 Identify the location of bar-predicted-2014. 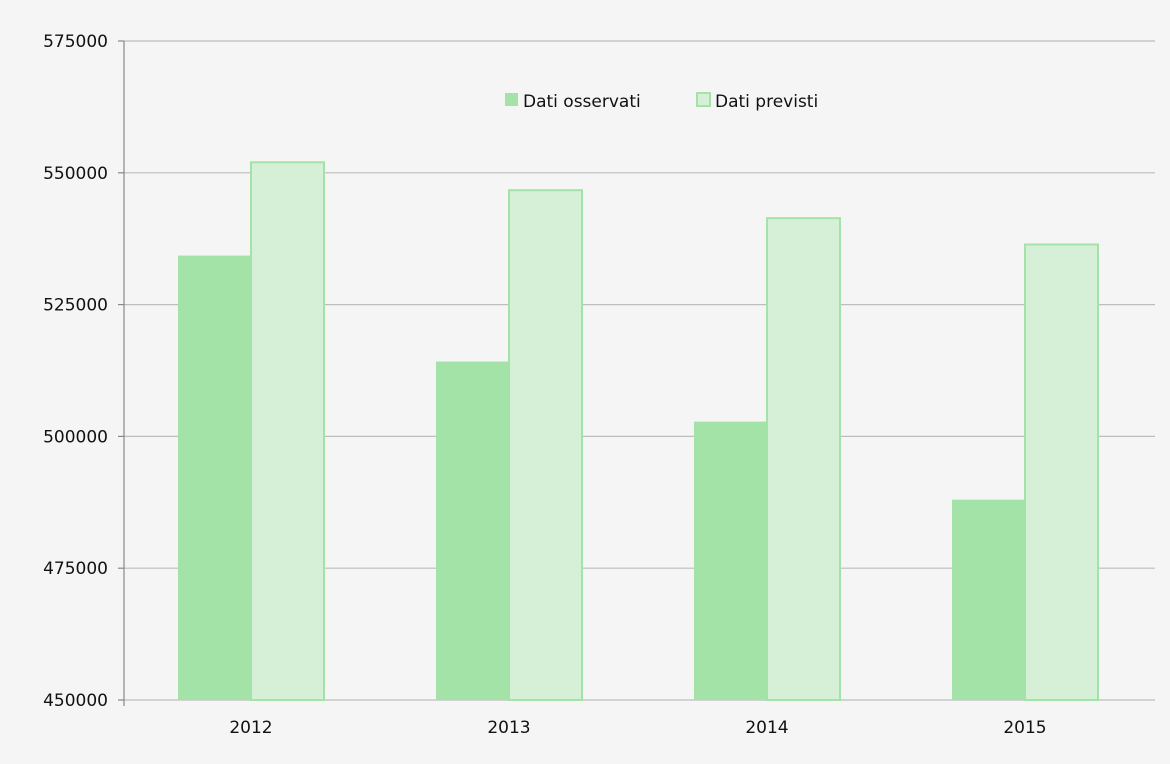
(803, 459).